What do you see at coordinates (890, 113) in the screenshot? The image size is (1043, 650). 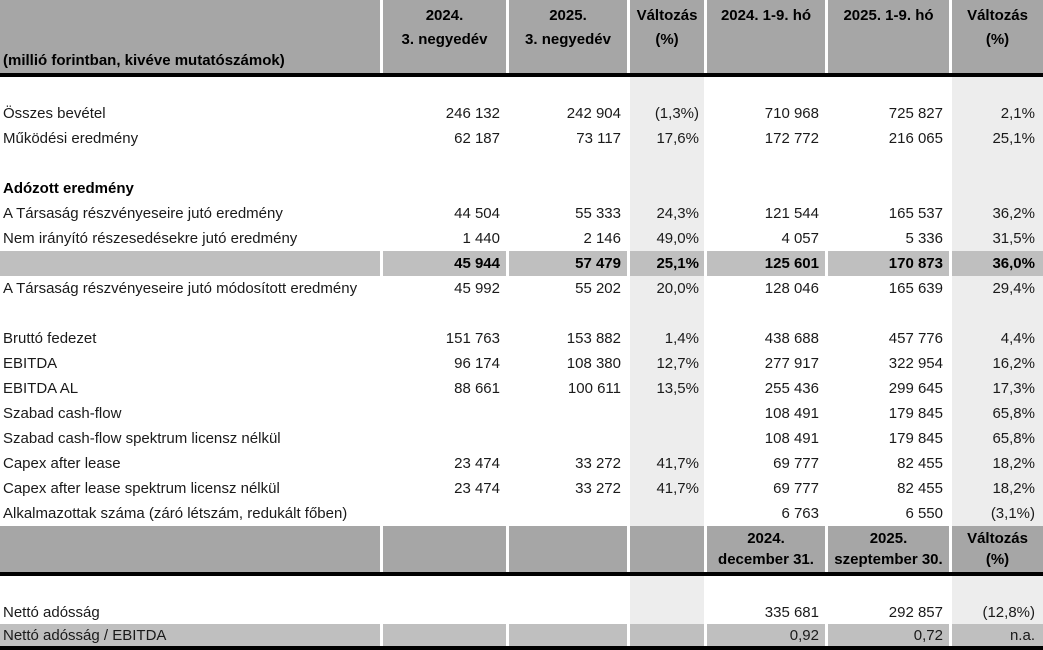 I see `cell-2025-9m: 725 827` at bounding box center [890, 113].